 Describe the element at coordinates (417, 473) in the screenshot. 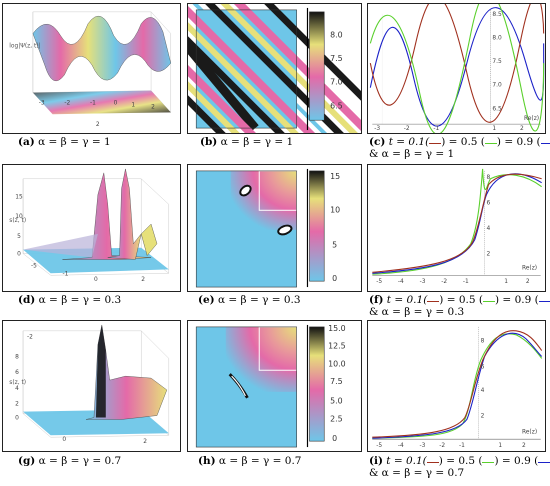

I see `caption-i-line2: & α = β = γ = 0.7` at that location.